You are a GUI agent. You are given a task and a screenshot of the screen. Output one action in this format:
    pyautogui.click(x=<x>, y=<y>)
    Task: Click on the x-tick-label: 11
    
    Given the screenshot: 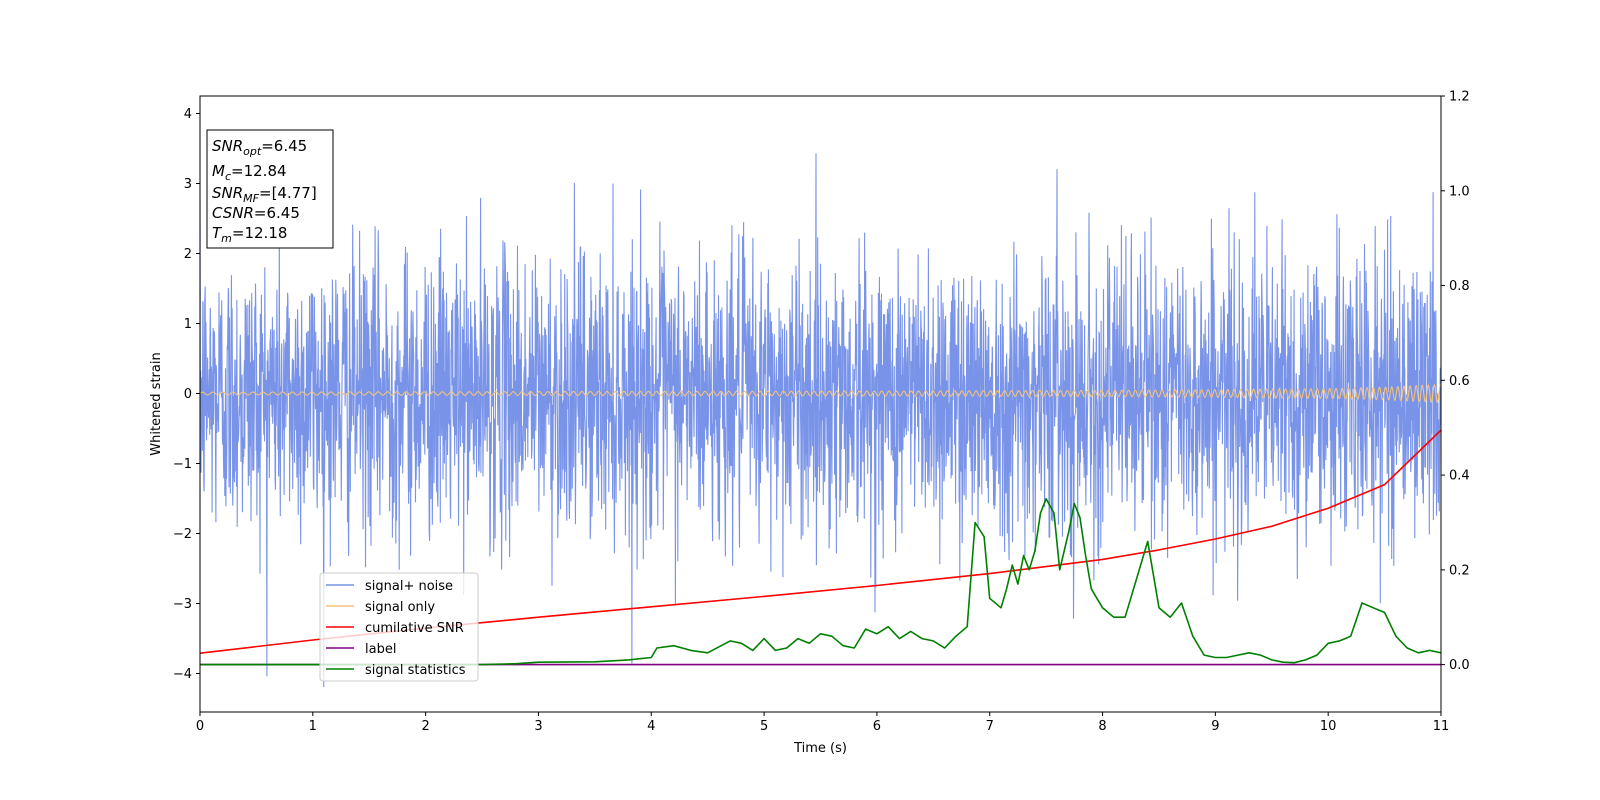 What is the action you would take?
    pyautogui.click(x=1441, y=726)
    